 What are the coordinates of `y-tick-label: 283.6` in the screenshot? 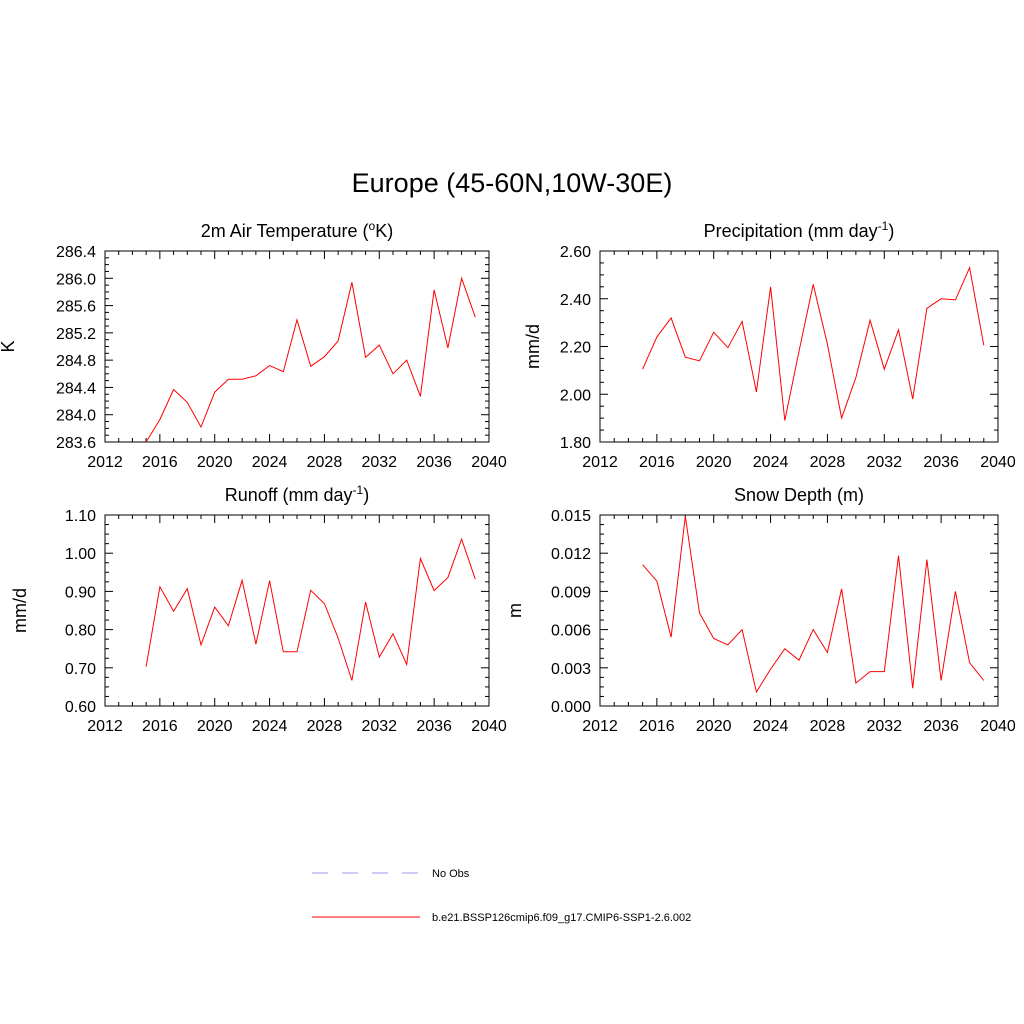 It's located at (76, 443).